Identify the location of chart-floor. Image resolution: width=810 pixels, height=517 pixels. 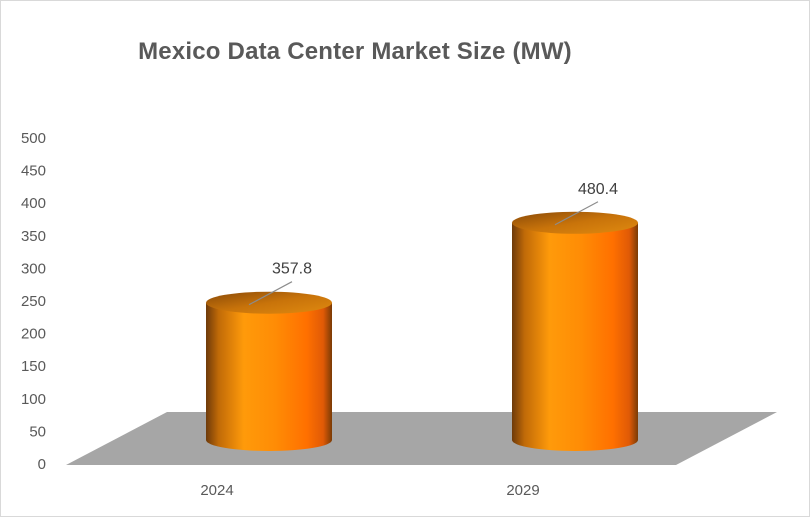
(421, 438).